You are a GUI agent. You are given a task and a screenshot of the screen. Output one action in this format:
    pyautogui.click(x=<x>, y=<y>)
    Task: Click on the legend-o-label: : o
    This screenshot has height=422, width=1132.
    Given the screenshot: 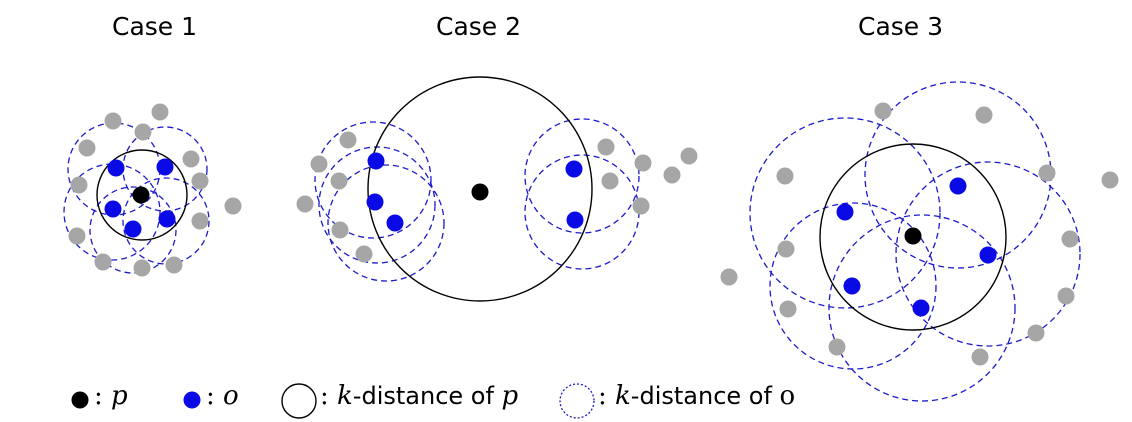 What is the action you would take?
    pyautogui.click(x=222, y=396)
    